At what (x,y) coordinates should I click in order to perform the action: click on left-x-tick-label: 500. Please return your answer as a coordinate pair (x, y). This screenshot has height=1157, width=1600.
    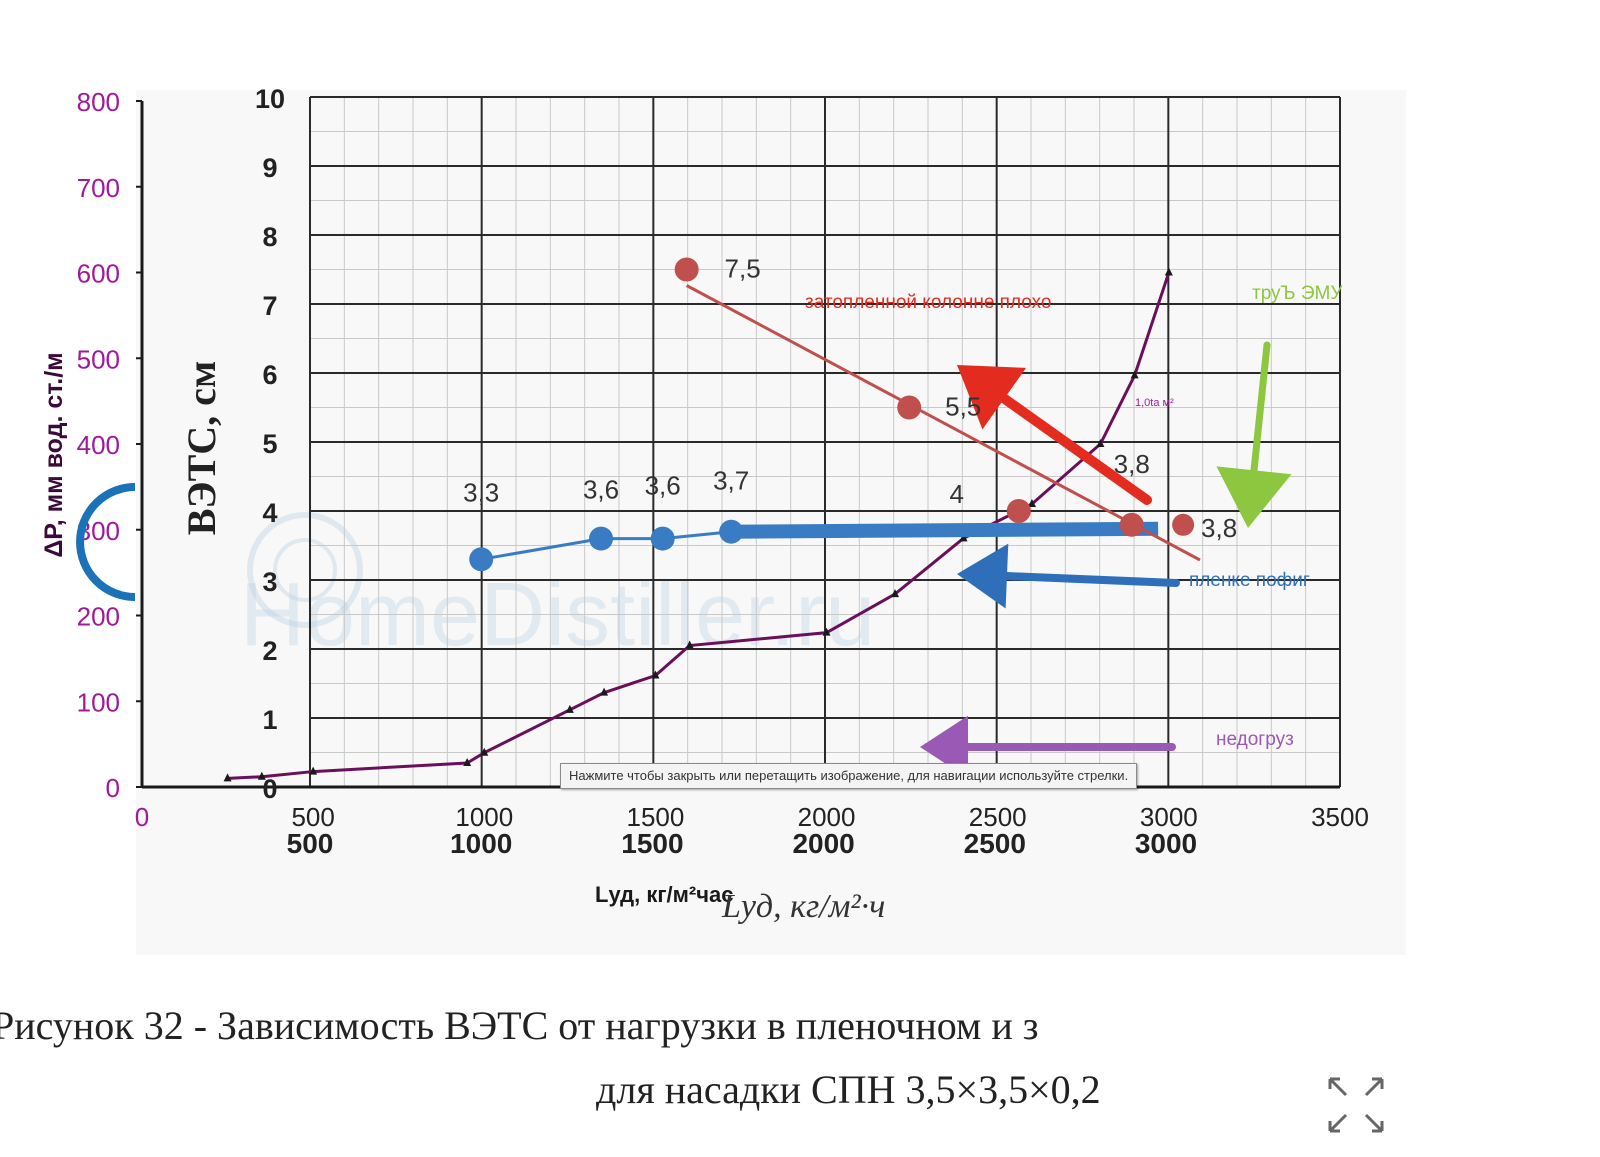
    Looking at the image, I should click on (312, 817).